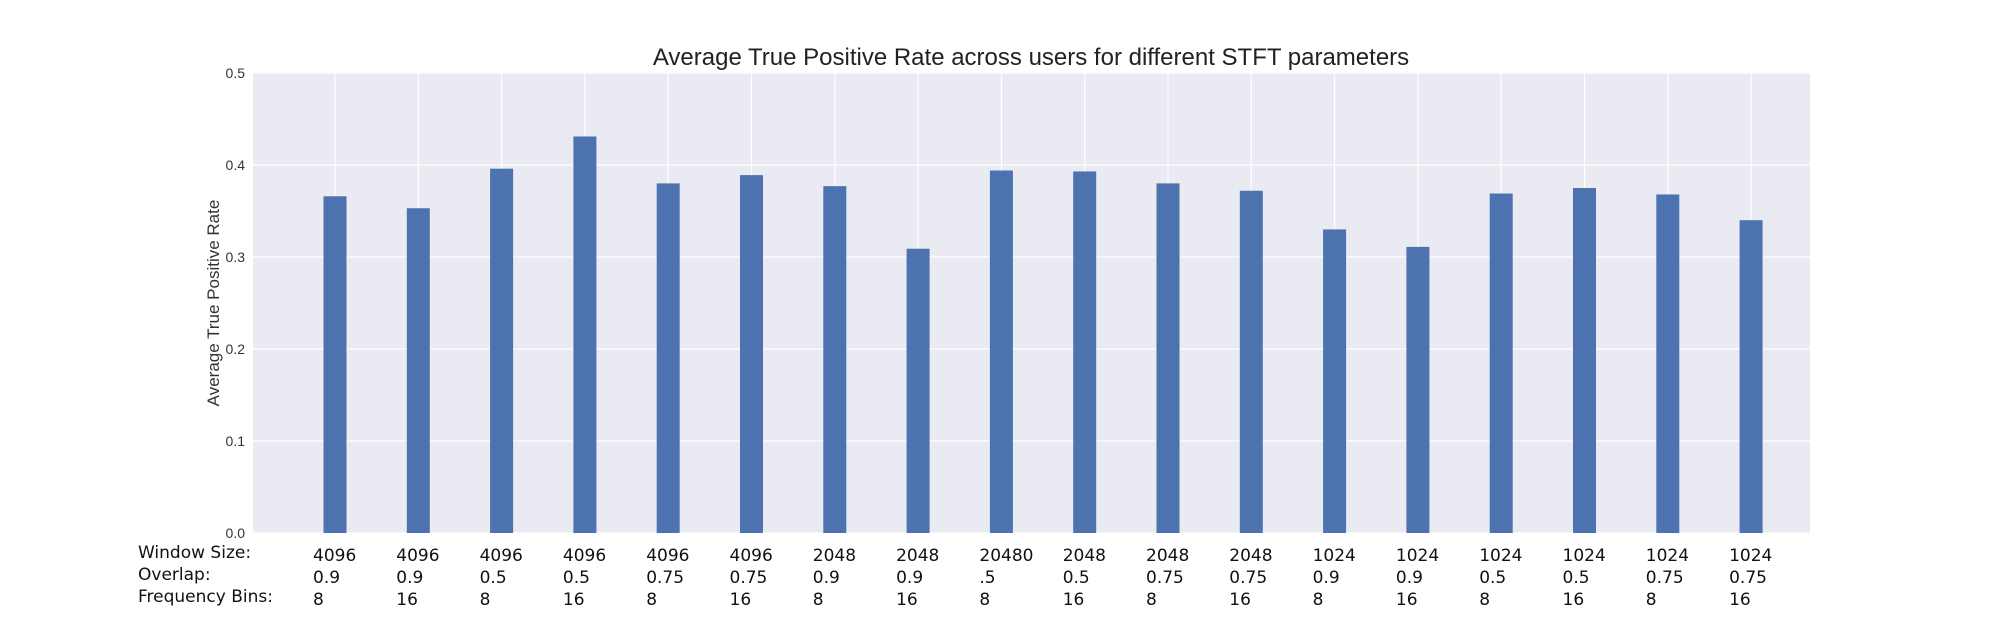  Describe the element at coordinates (1006, 556) in the screenshot. I see `window-size-label: 20480` at that location.